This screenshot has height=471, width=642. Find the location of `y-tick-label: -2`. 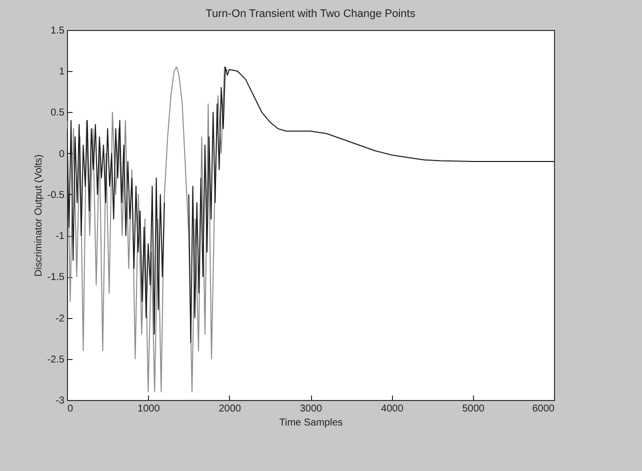

y-tick-label: -2 is located at coordinates (60, 318).